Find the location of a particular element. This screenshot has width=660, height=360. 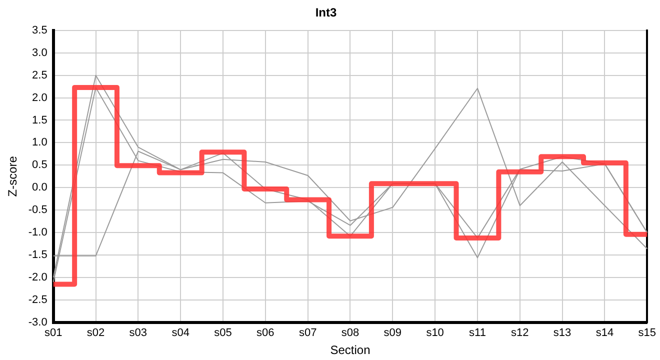

y-tick-label: -3.0 is located at coordinates (38, 322).